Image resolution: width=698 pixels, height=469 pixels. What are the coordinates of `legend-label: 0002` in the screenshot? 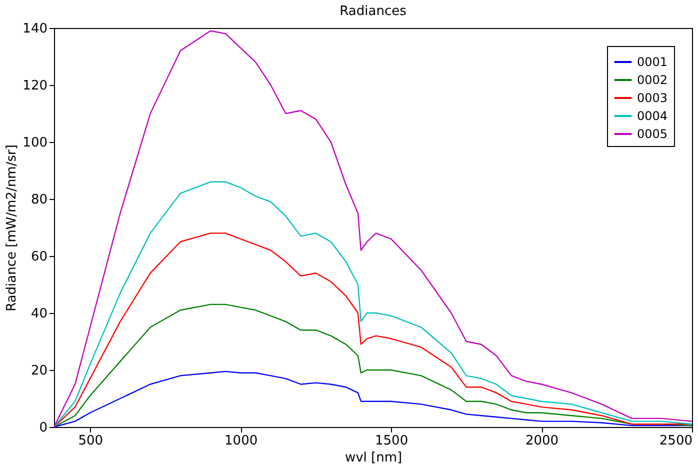 It's located at (652, 80).